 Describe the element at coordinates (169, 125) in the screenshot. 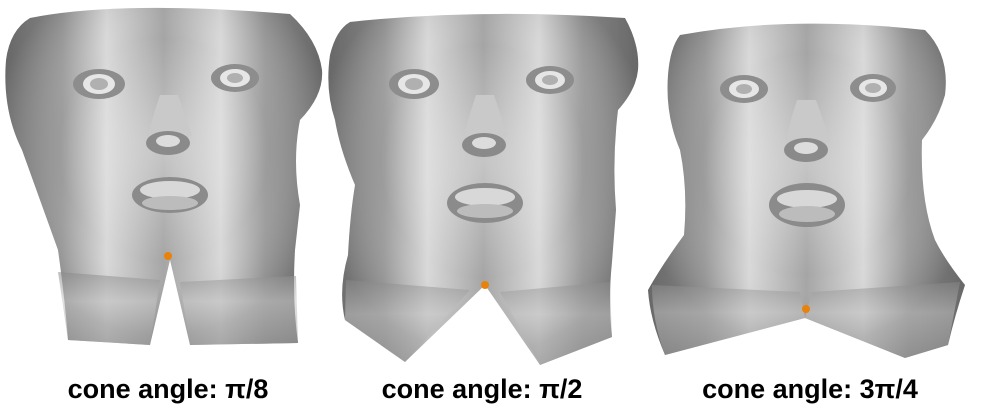

I see `panel-1-nose` at that location.